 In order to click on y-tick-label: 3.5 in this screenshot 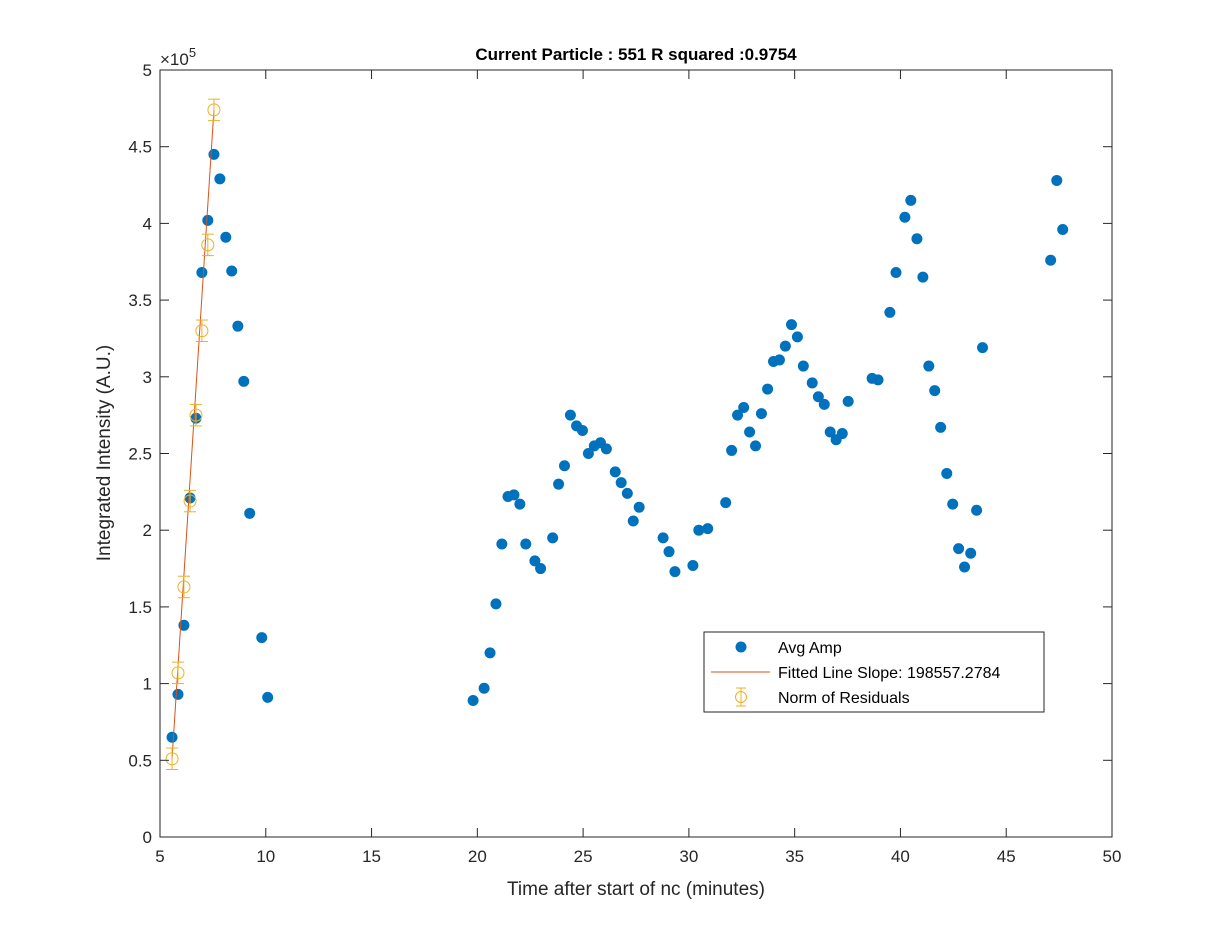, I will do `click(140, 300)`.